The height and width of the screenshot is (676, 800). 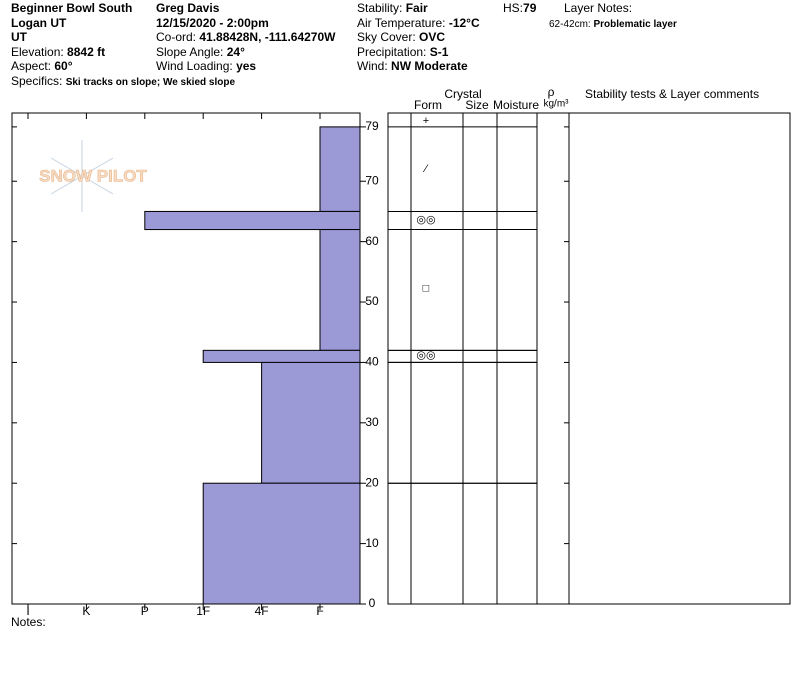 What do you see at coordinates (557, 104) in the screenshot?
I see `table-header: kg/m³` at bounding box center [557, 104].